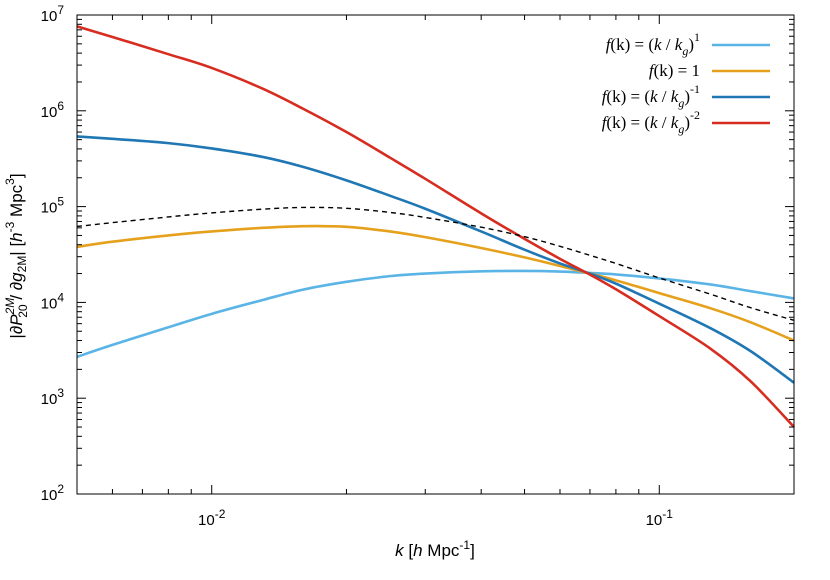 This screenshot has width=830, height=580. I want to click on y-tick-label: 10³, so click(53, 397).